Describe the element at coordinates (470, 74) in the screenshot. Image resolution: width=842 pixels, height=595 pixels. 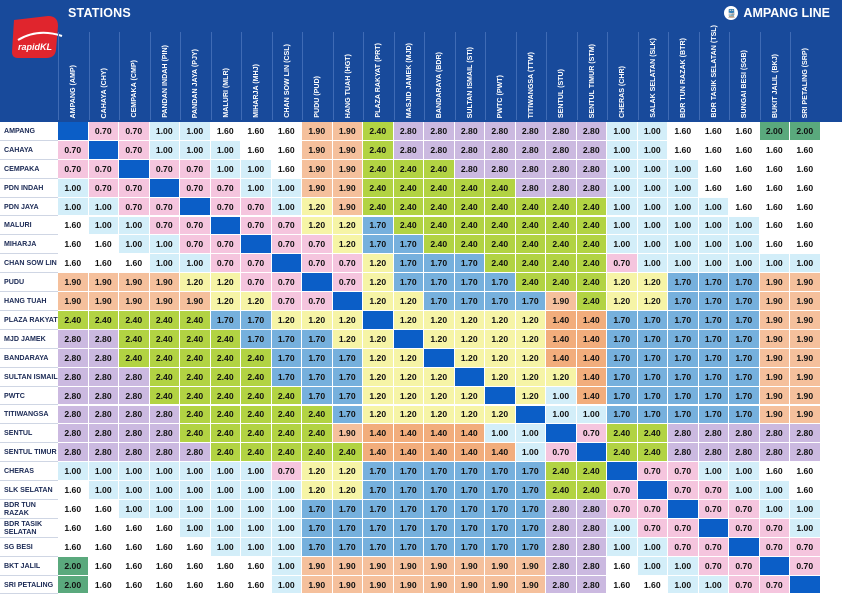
I see `column-header-sultan-ismail: SULTAN ISMAIL (STI)` at that location.